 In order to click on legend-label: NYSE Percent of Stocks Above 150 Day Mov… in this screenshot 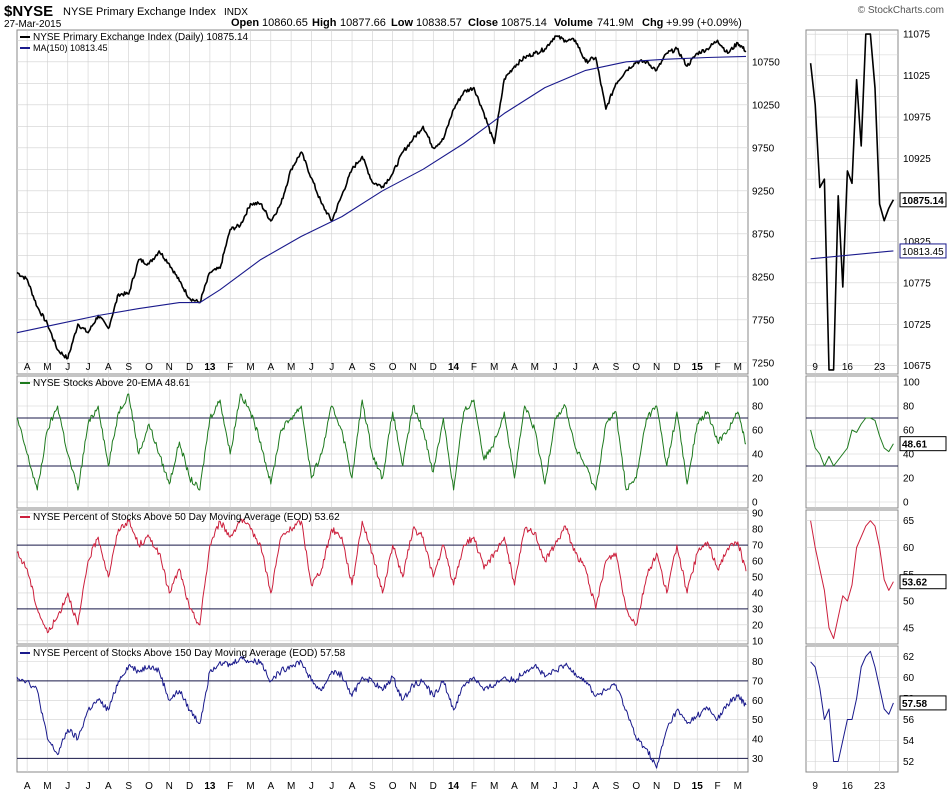, I will do `click(189, 653)`.